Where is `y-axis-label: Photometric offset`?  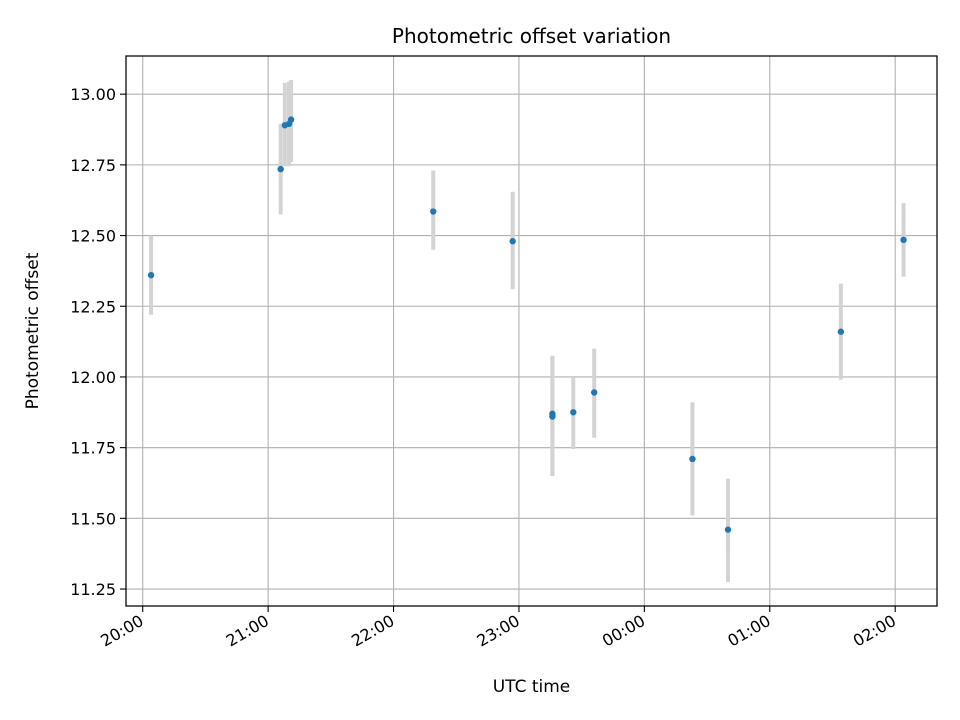
y-axis-label: Photometric offset is located at coordinates (33, 330).